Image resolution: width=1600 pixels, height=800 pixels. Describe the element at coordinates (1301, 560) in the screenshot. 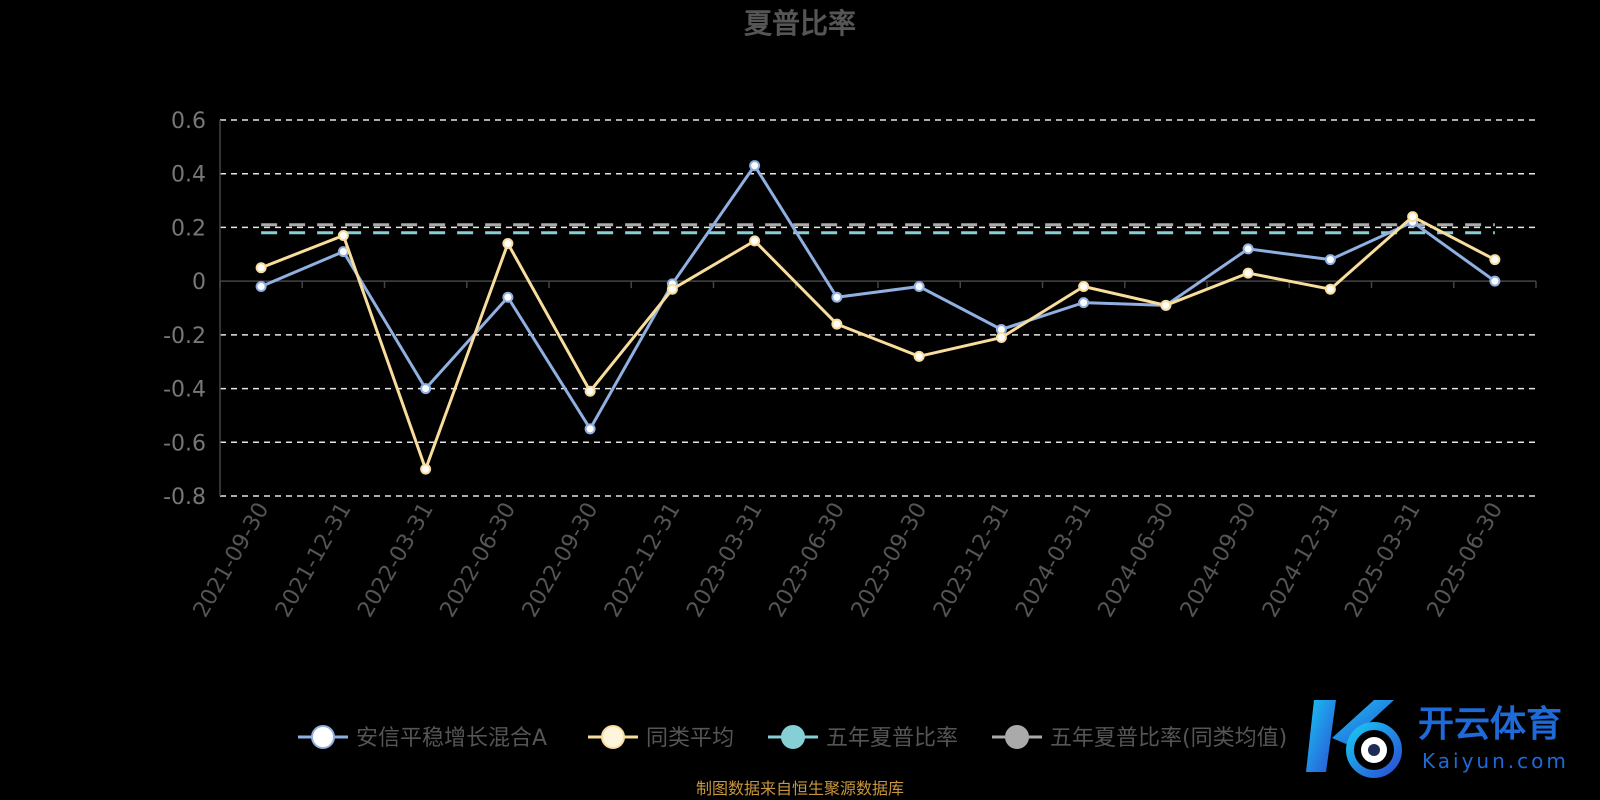

I see `x-tick-label: 2024-12-31` at that location.